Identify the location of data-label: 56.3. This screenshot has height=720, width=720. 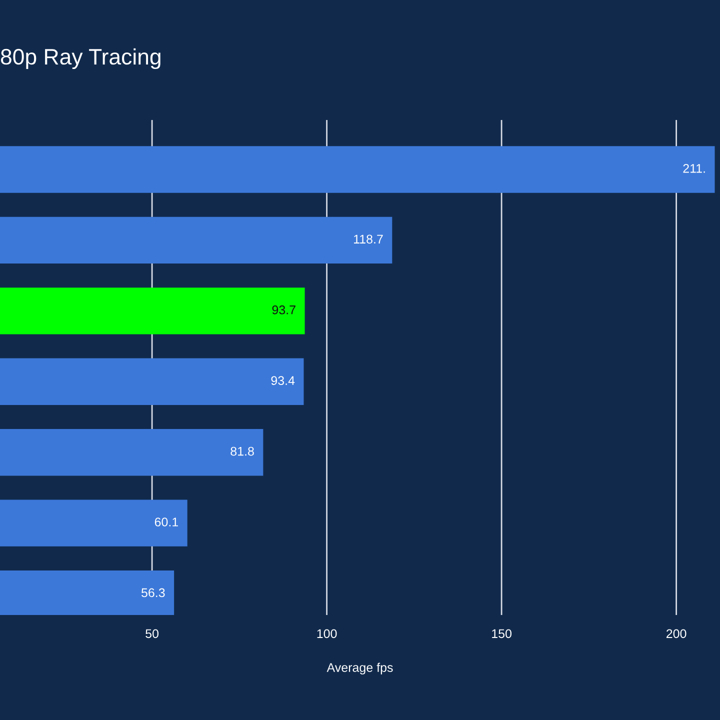
(153, 593).